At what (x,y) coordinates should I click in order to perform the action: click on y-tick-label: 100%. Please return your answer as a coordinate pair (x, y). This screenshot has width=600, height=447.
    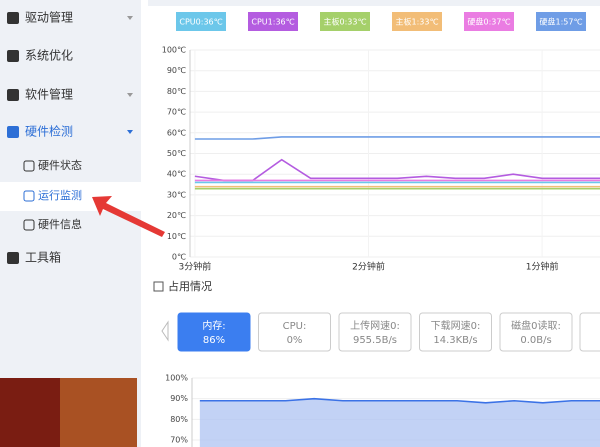
    Looking at the image, I should click on (176, 378).